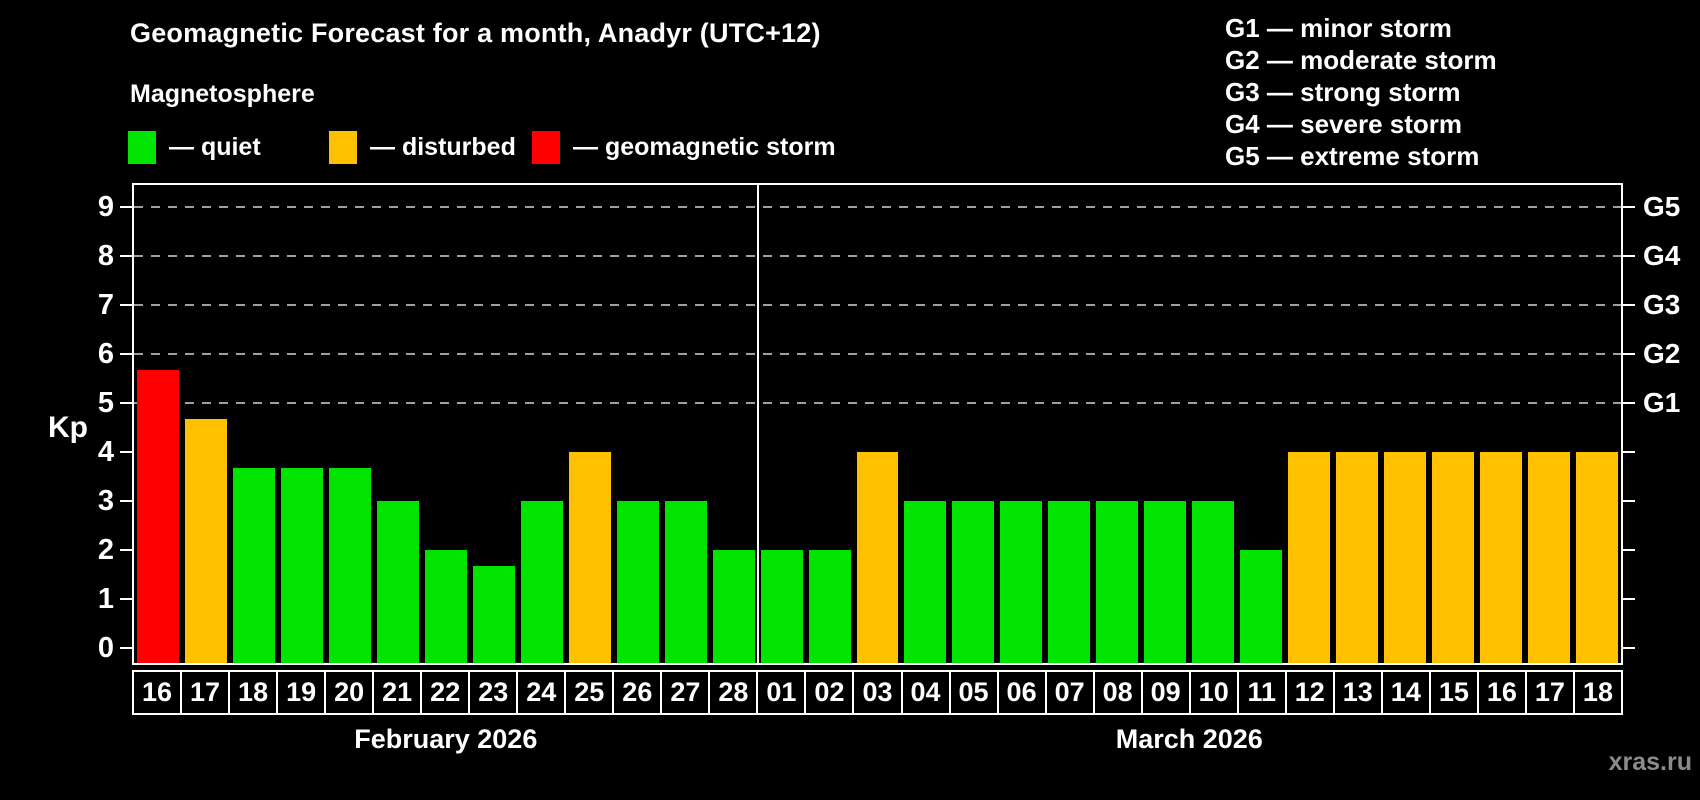 This screenshot has height=800, width=1700. What do you see at coordinates (105, 255) in the screenshot?
I see `y-tick-label-8: 8` at bounding box center [105, 255].